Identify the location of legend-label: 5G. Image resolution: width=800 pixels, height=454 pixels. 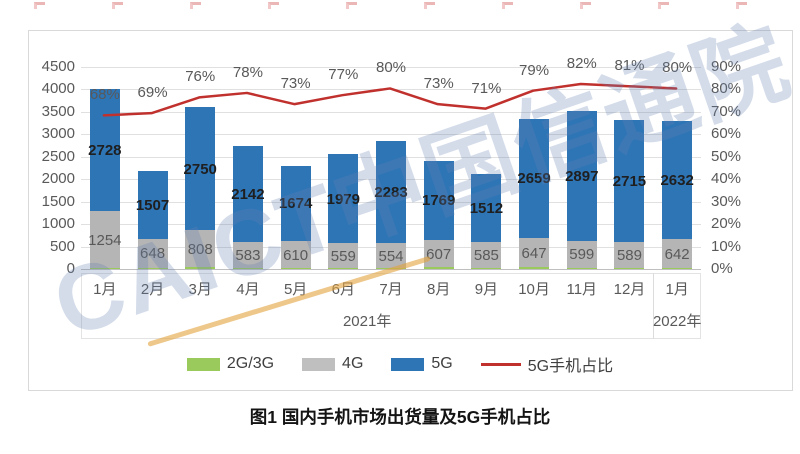
(442, 363).